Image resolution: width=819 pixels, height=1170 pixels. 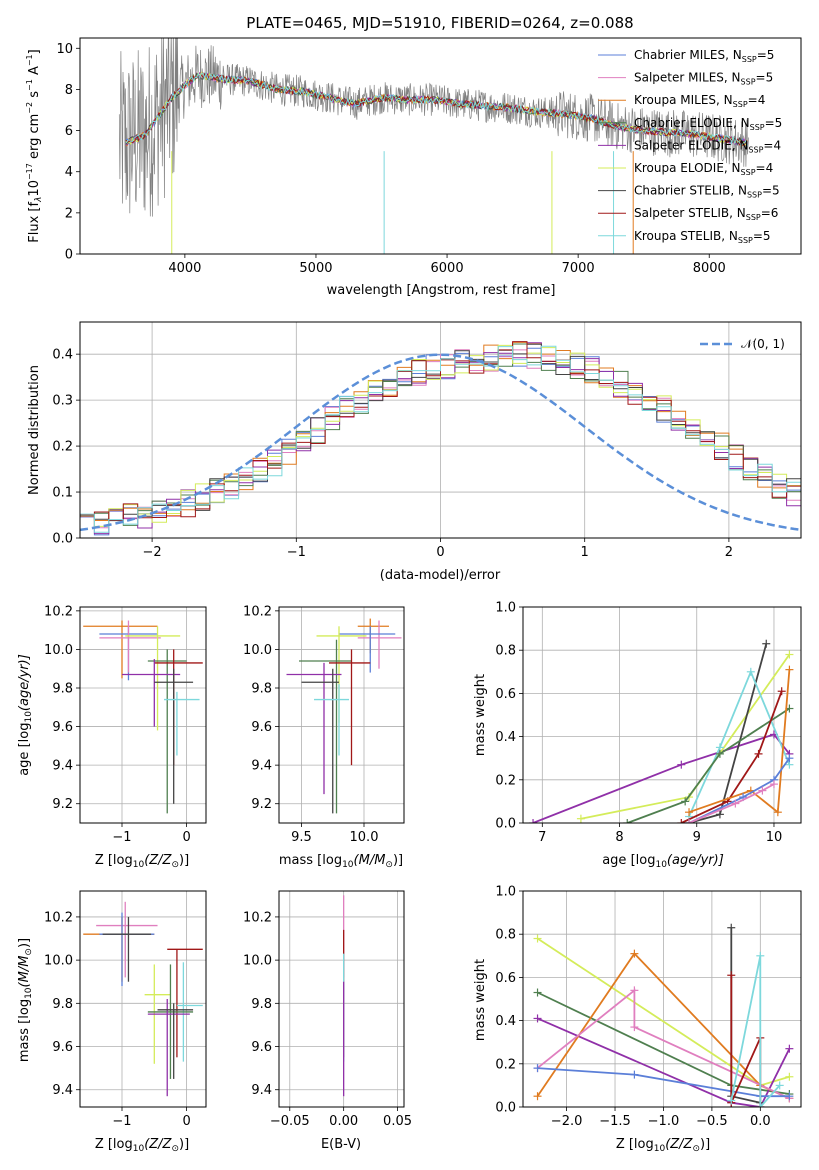 I want to click on legend-label: Chabrier STELIB, NSSP=5, so click(x=707, y=192).